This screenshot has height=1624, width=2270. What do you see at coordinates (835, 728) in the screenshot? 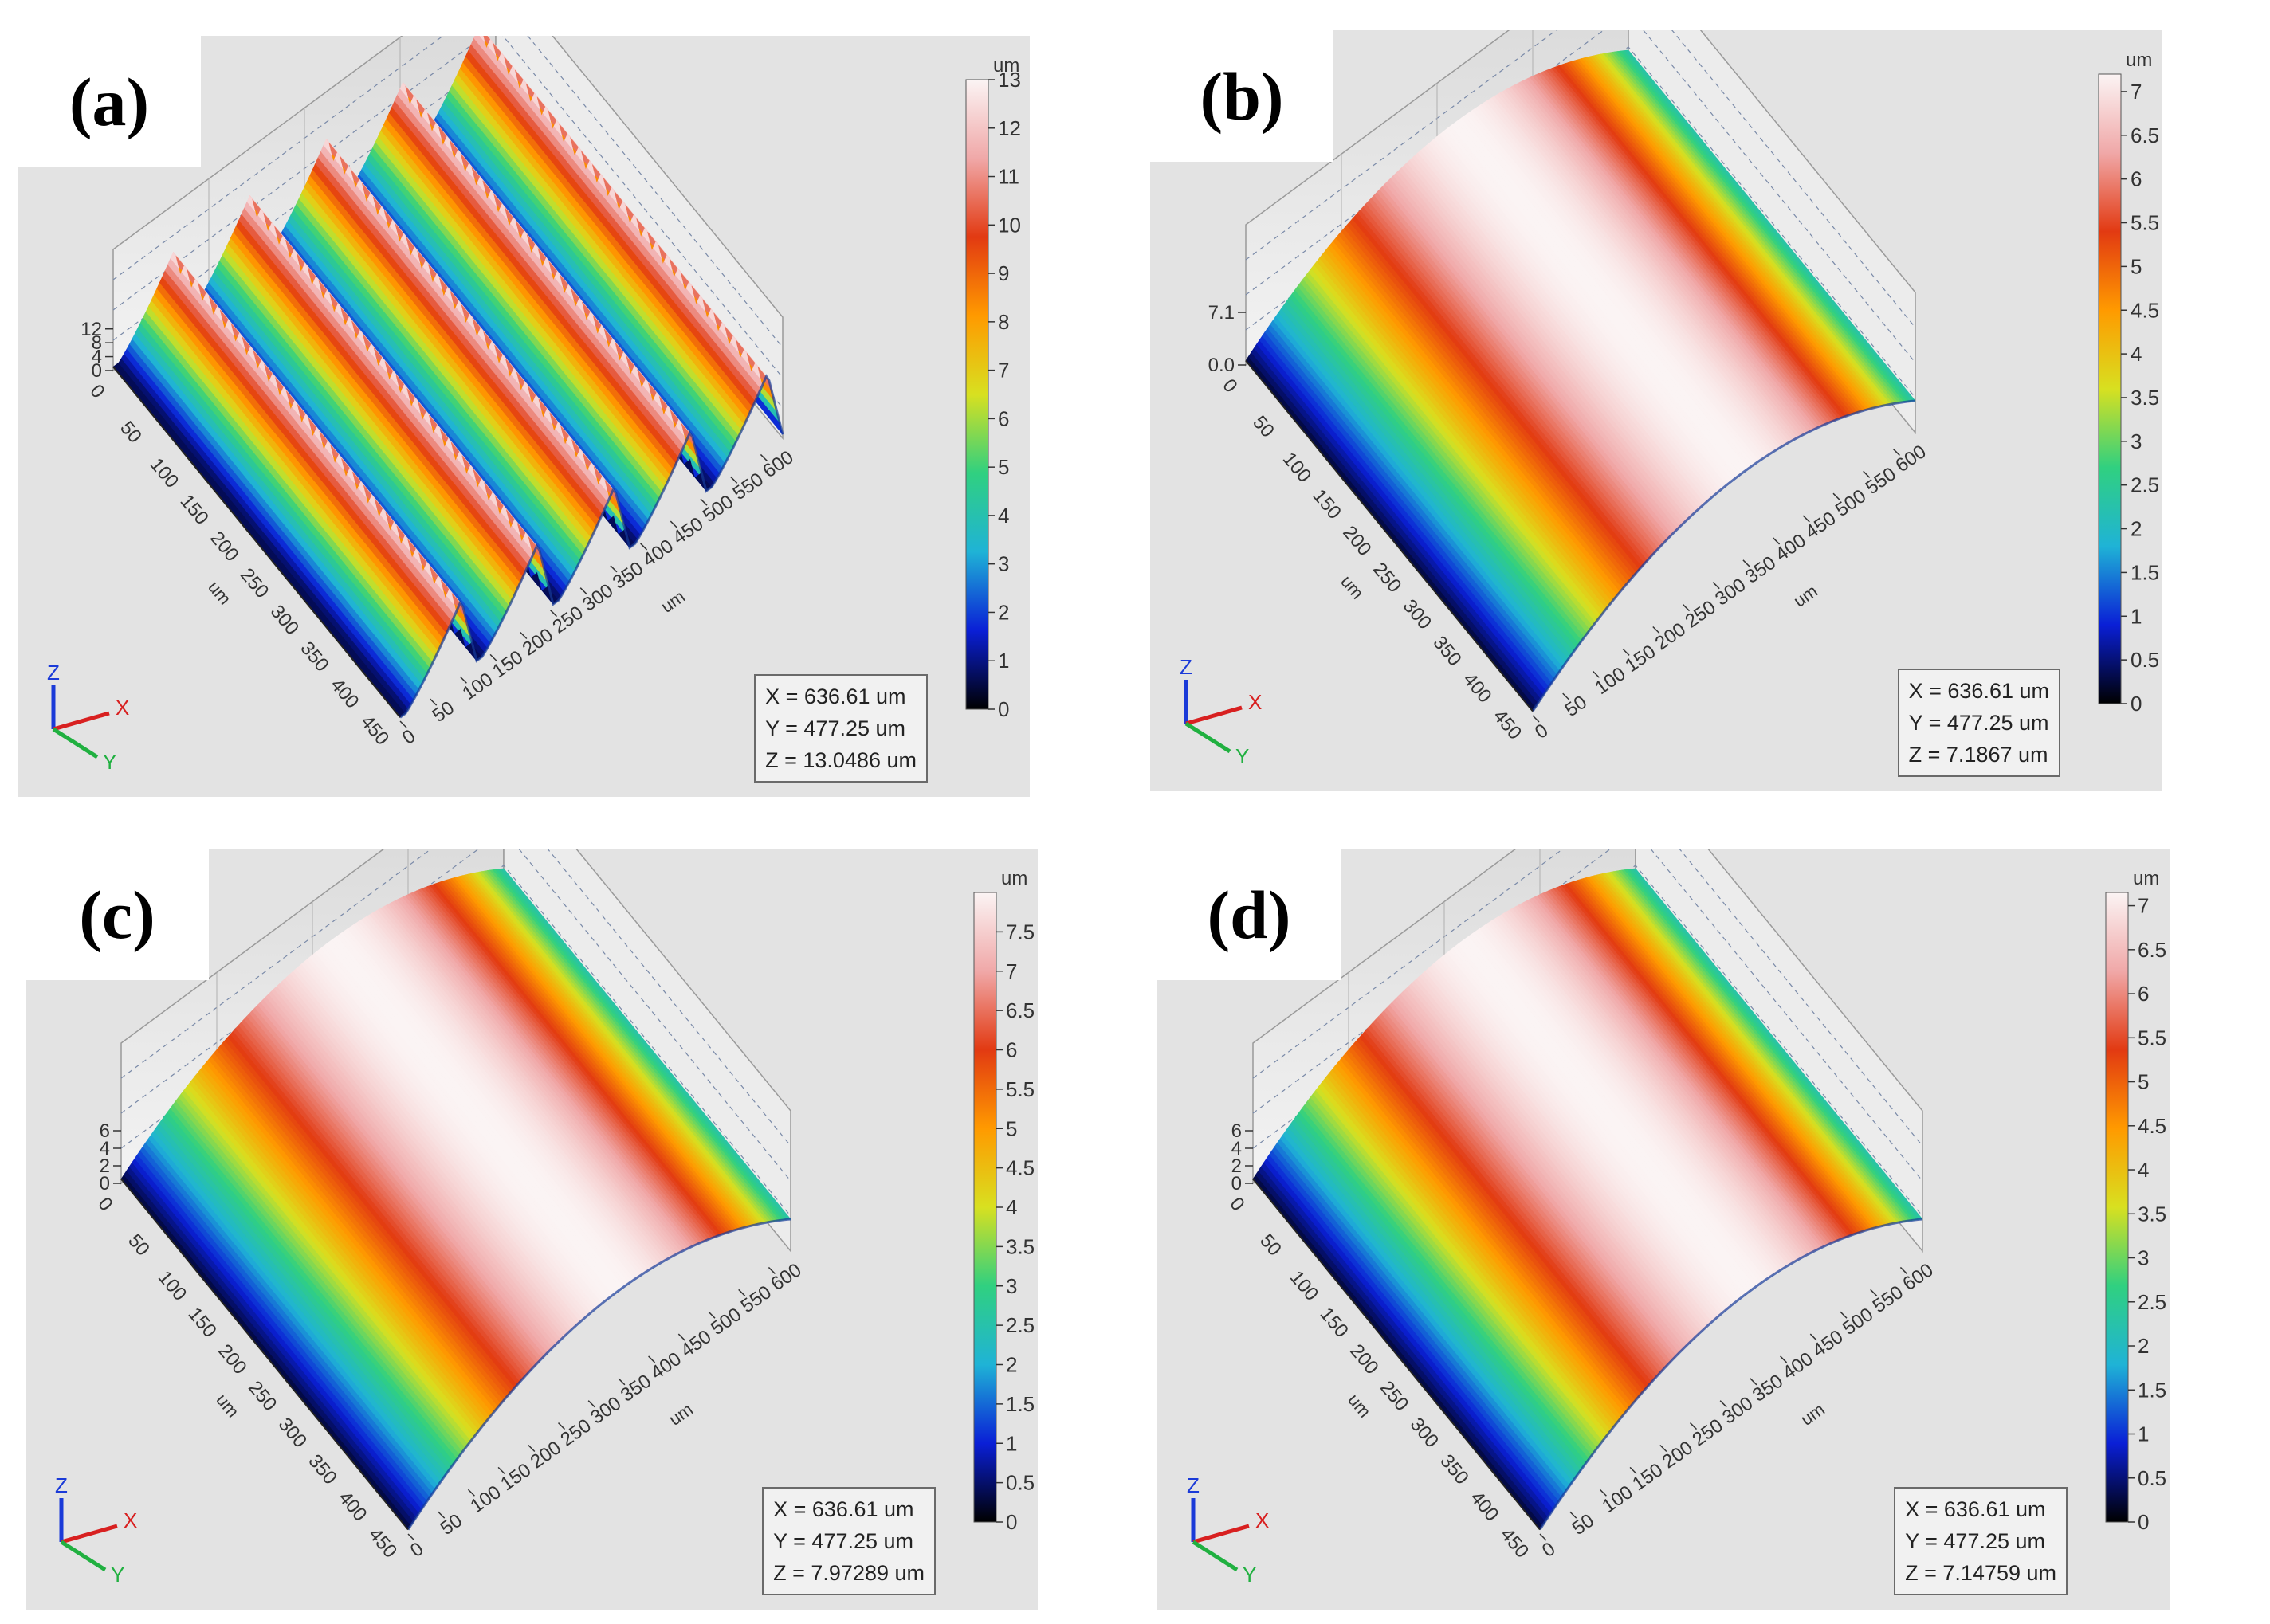
I see `readout-y: Y = 477.25 um` at bounding box center [835, 728].